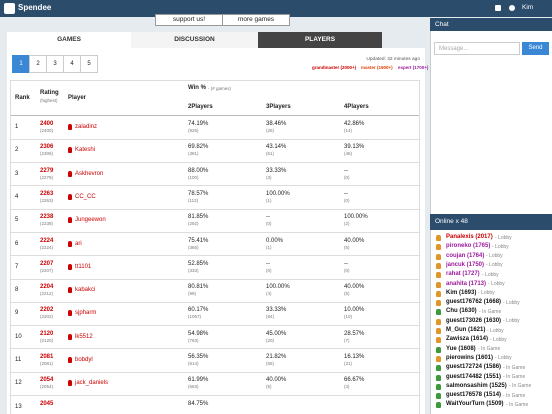  I want to click on online-header: Online x 48, so click(491, 222).